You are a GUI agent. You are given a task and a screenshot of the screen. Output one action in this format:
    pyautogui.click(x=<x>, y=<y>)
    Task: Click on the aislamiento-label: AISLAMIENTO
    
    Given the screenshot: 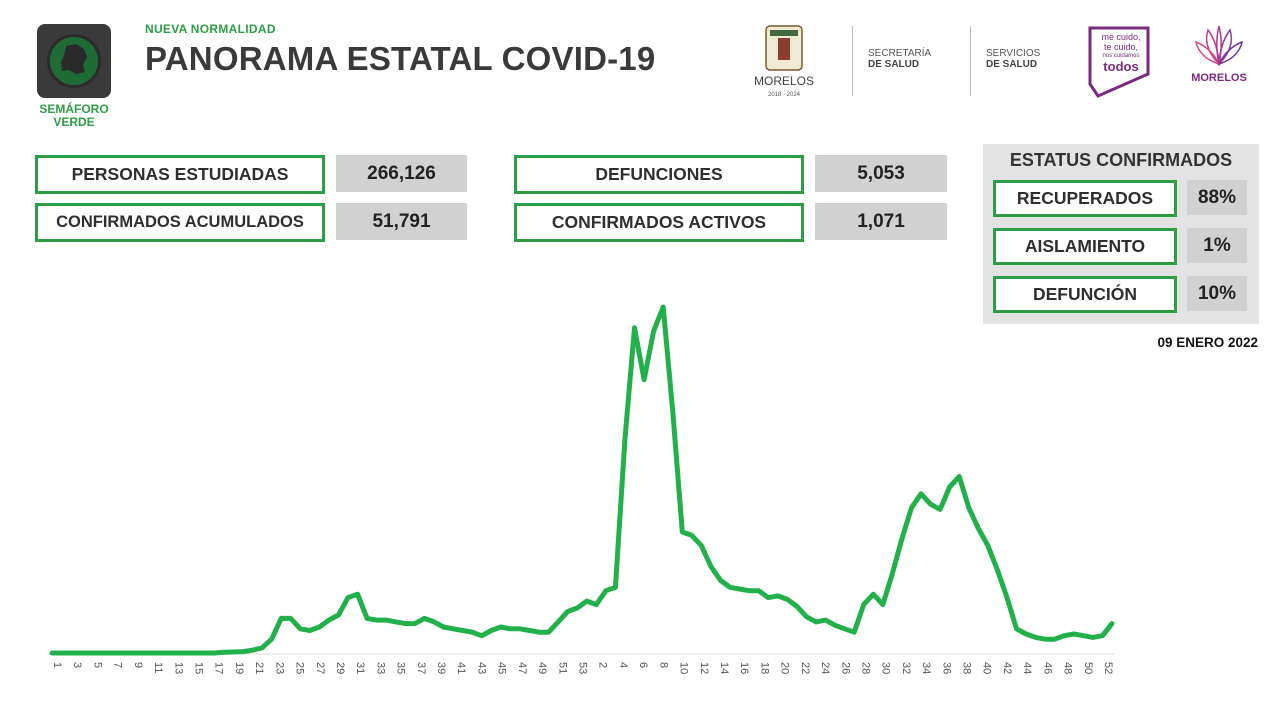 What is the action you would take?
    pyautogui.click(x=1085, y=246)
    